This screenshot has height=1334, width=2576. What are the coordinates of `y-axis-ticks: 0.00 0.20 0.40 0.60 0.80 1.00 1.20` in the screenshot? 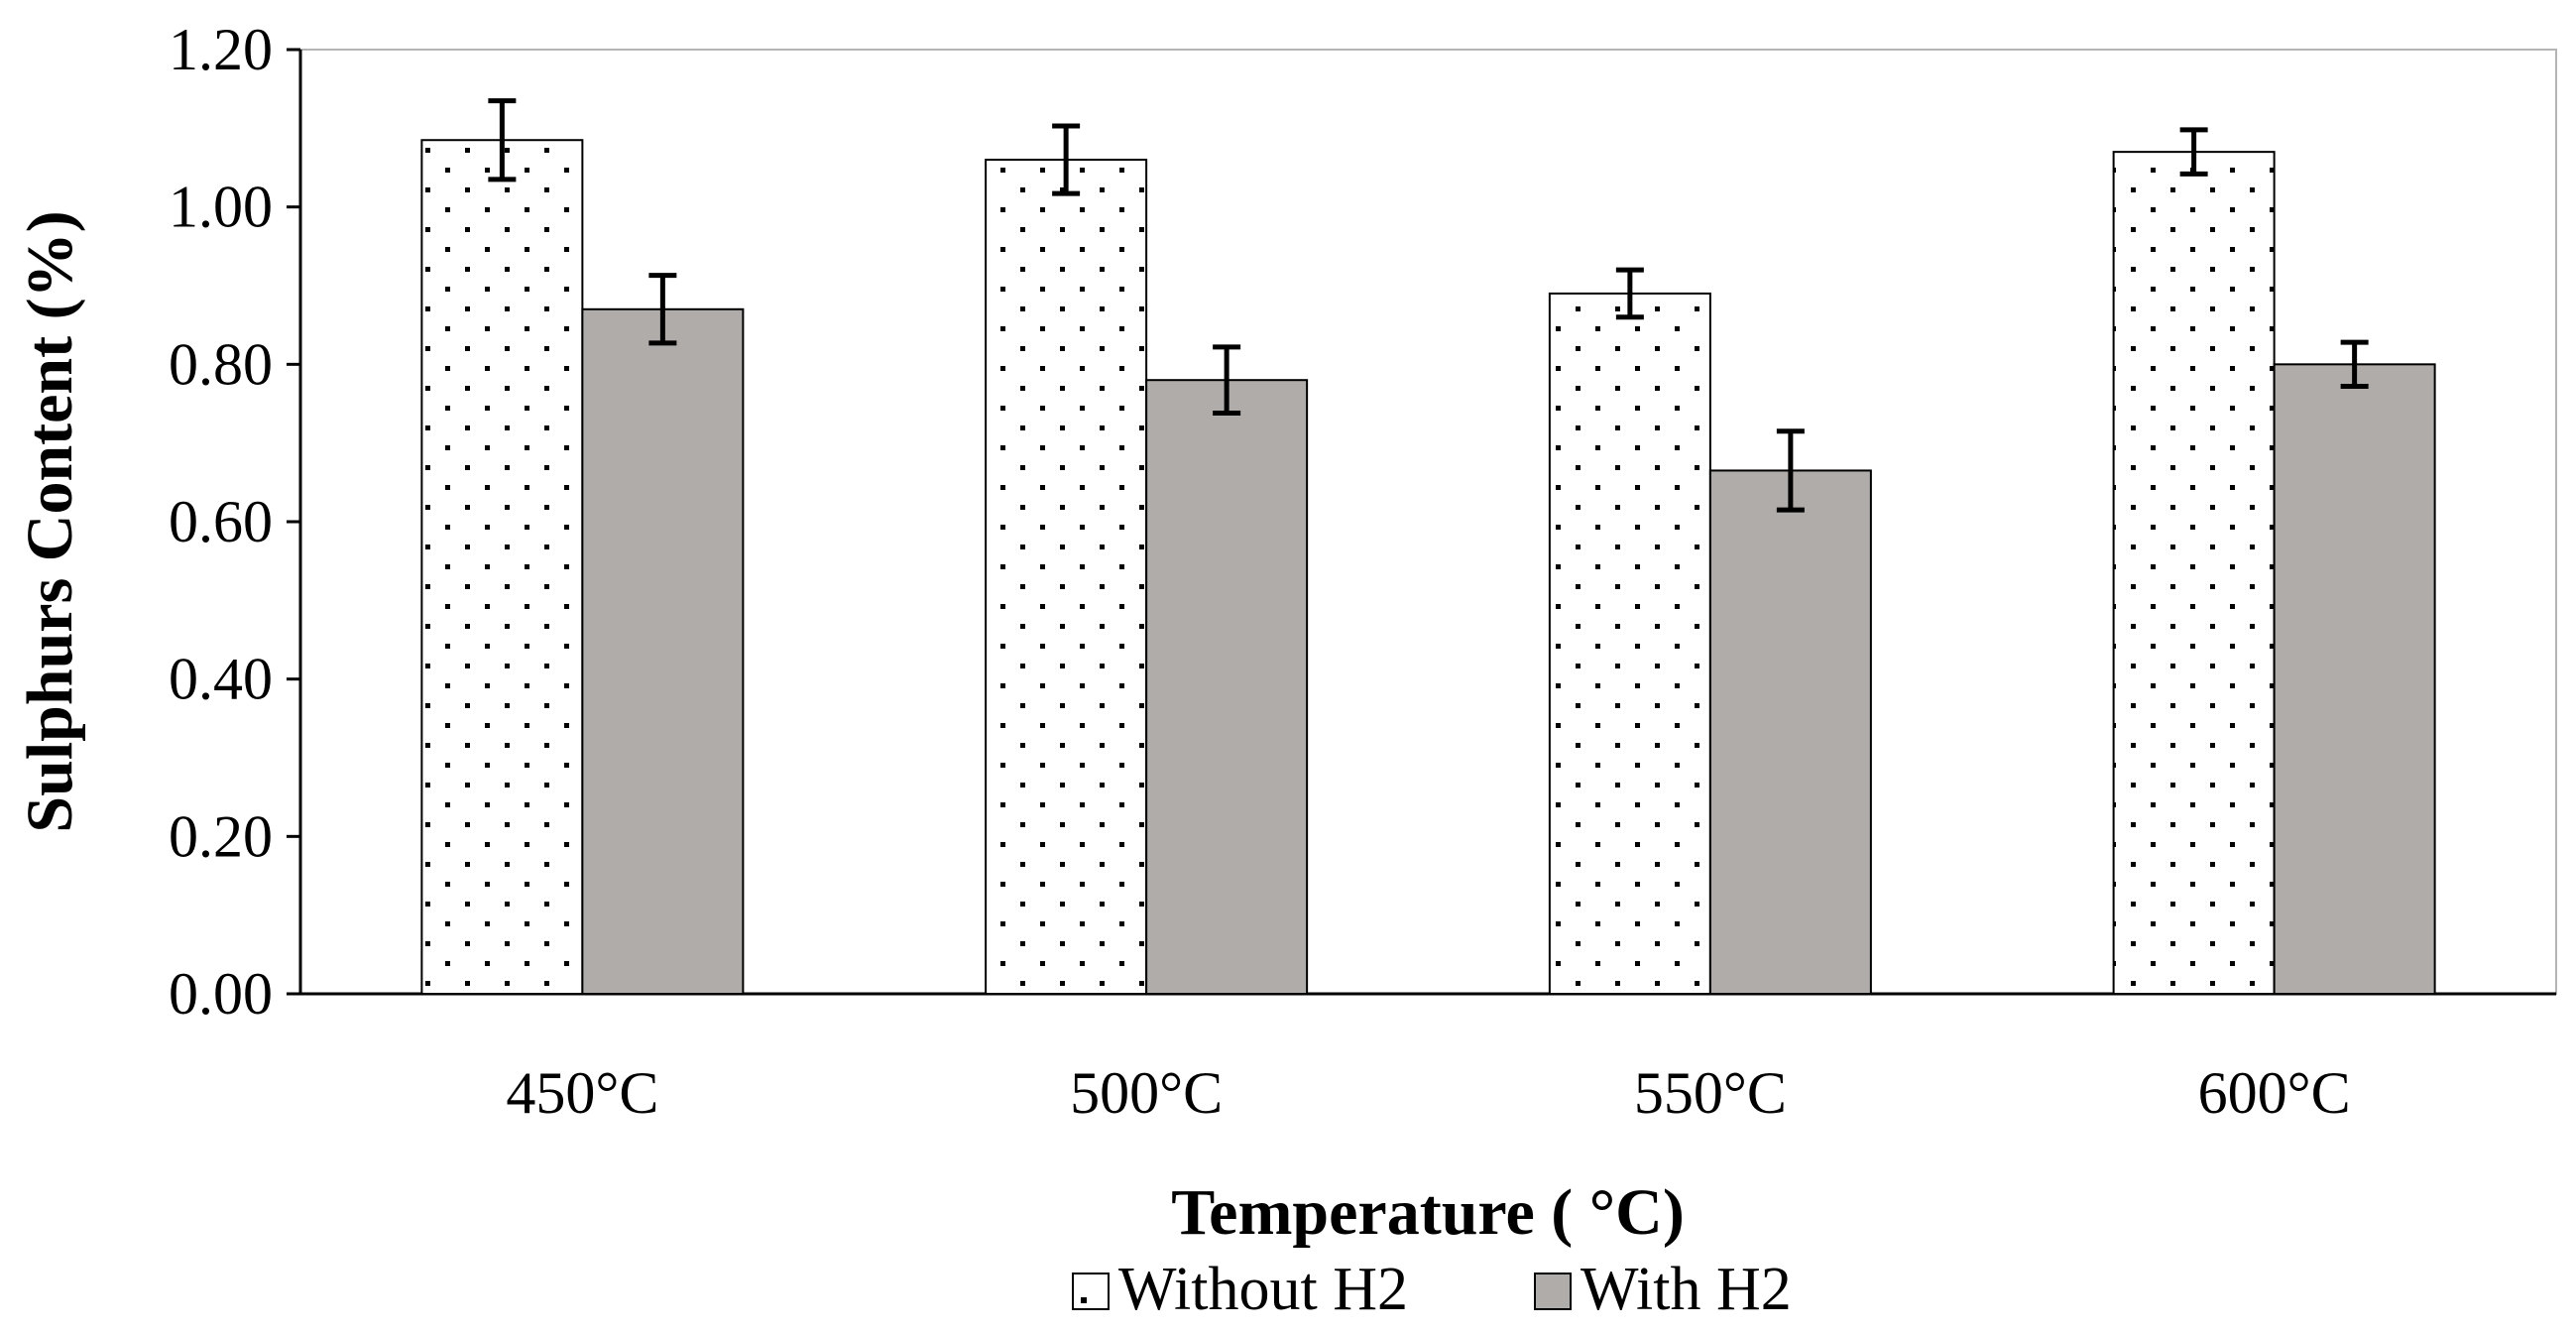 It's located at (235, 522).